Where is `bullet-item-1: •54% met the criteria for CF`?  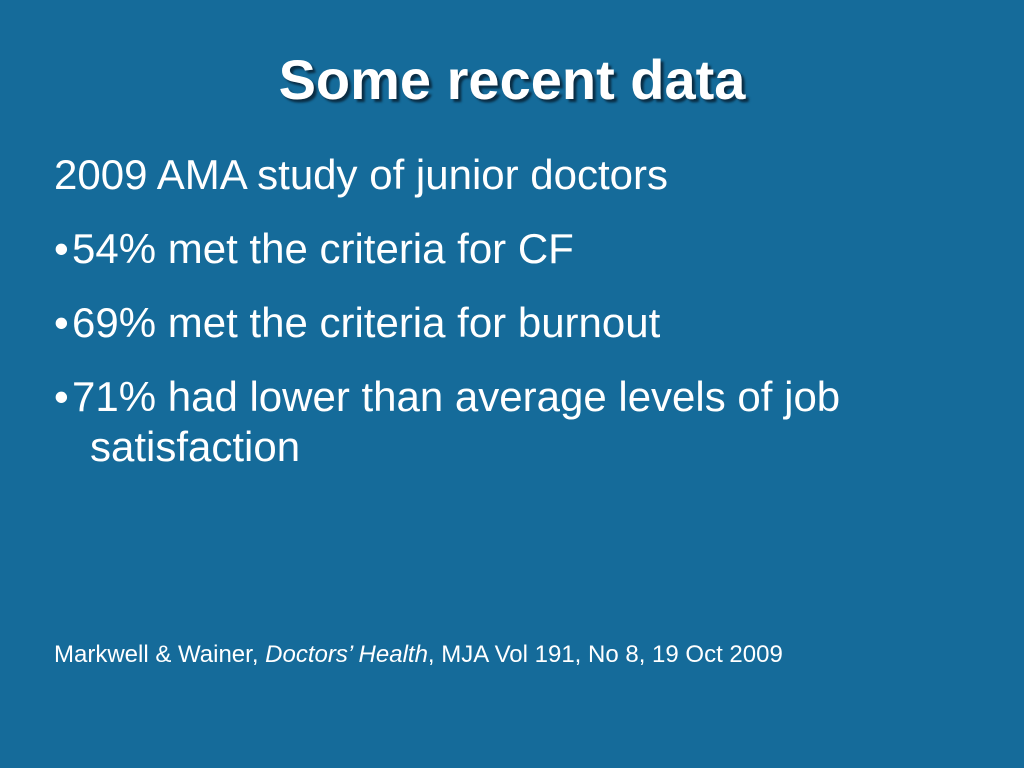
bullet-item-1: •54% met the criteria for CF is located at coordinates (519, 249).